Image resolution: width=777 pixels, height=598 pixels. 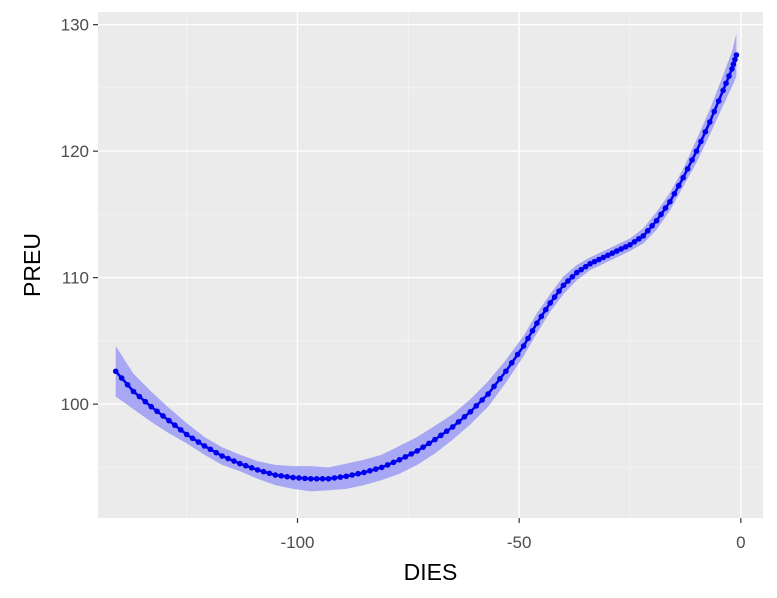 I want to click on x-tick-label: -50, so click(x=519, y=542).